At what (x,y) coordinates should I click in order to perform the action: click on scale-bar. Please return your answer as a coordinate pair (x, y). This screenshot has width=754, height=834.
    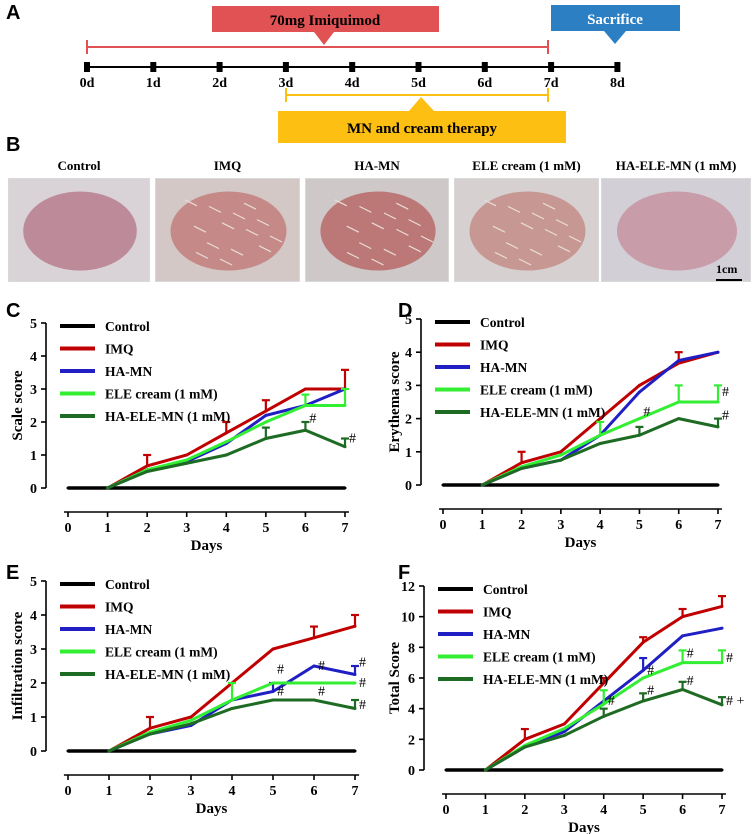
    Looking at the image, I should click on (729, 280).